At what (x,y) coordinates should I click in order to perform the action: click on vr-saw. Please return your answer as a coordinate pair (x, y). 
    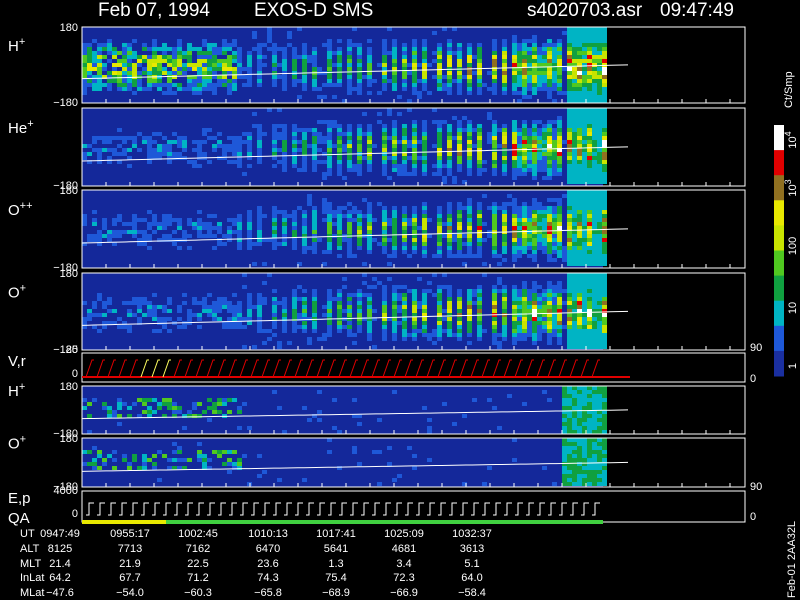
    Looking at the image, I should click on (144, 368).